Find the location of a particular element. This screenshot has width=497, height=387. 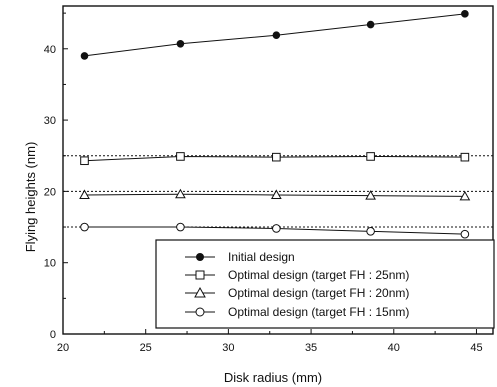

legend-marker-20nm is located at coordinates (200, 292).